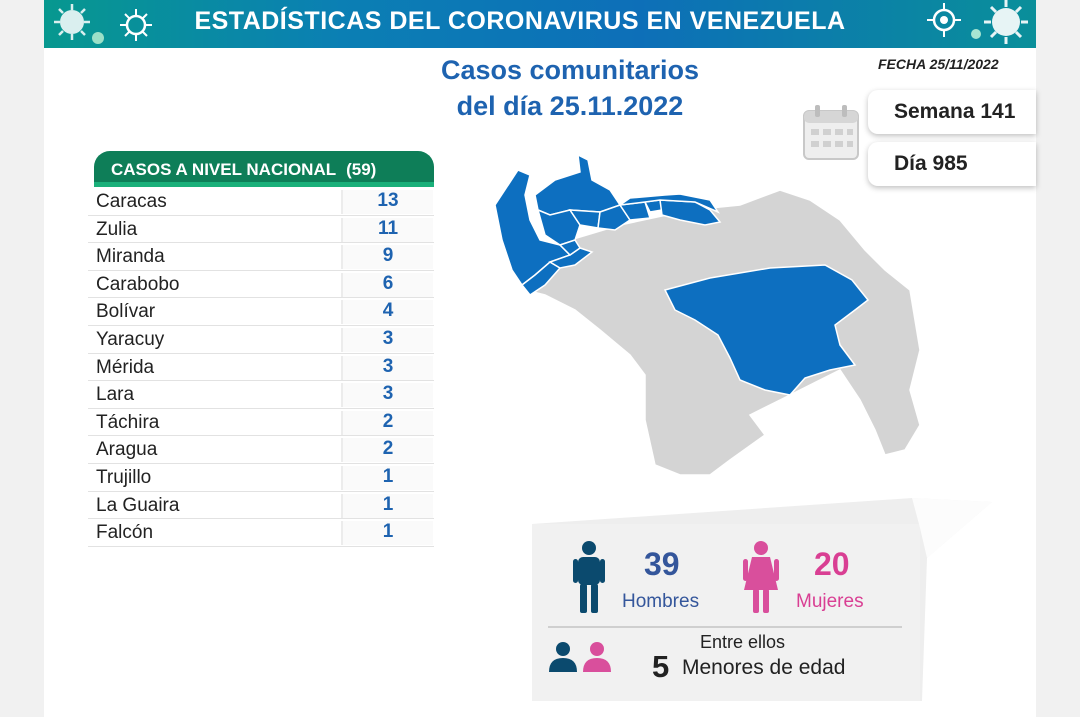 The image size is (1080, 717). I want to click on state-case-count: 6, so click(387, 284).